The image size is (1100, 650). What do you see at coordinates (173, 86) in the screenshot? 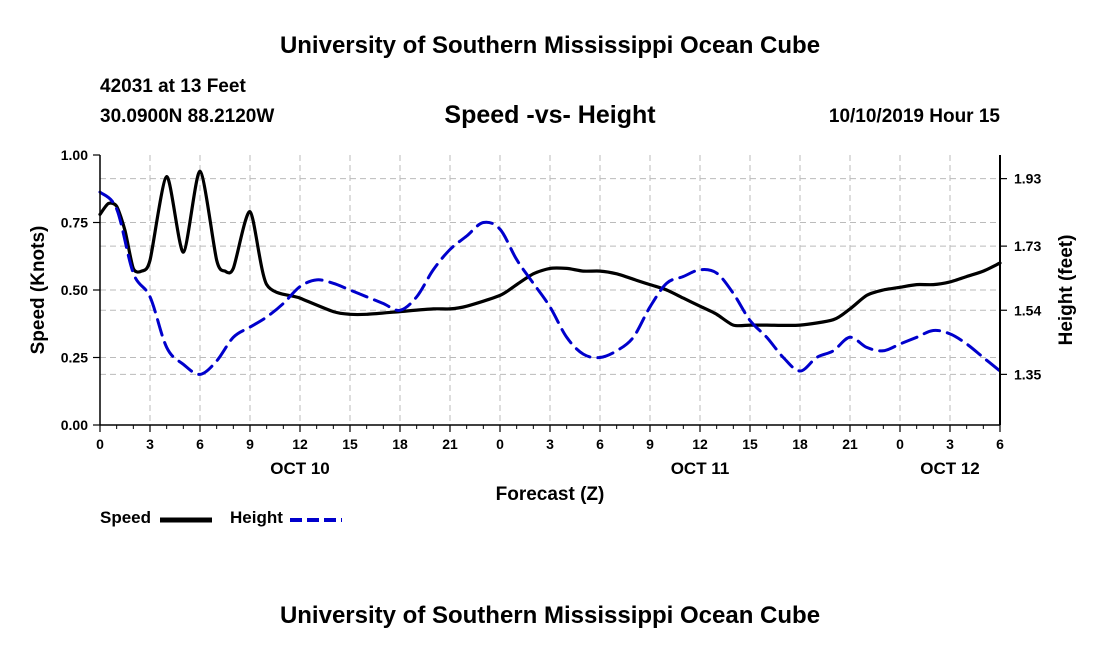
I see `station-label: 42031 at 13 Feet` at bounding box center [173, 86].